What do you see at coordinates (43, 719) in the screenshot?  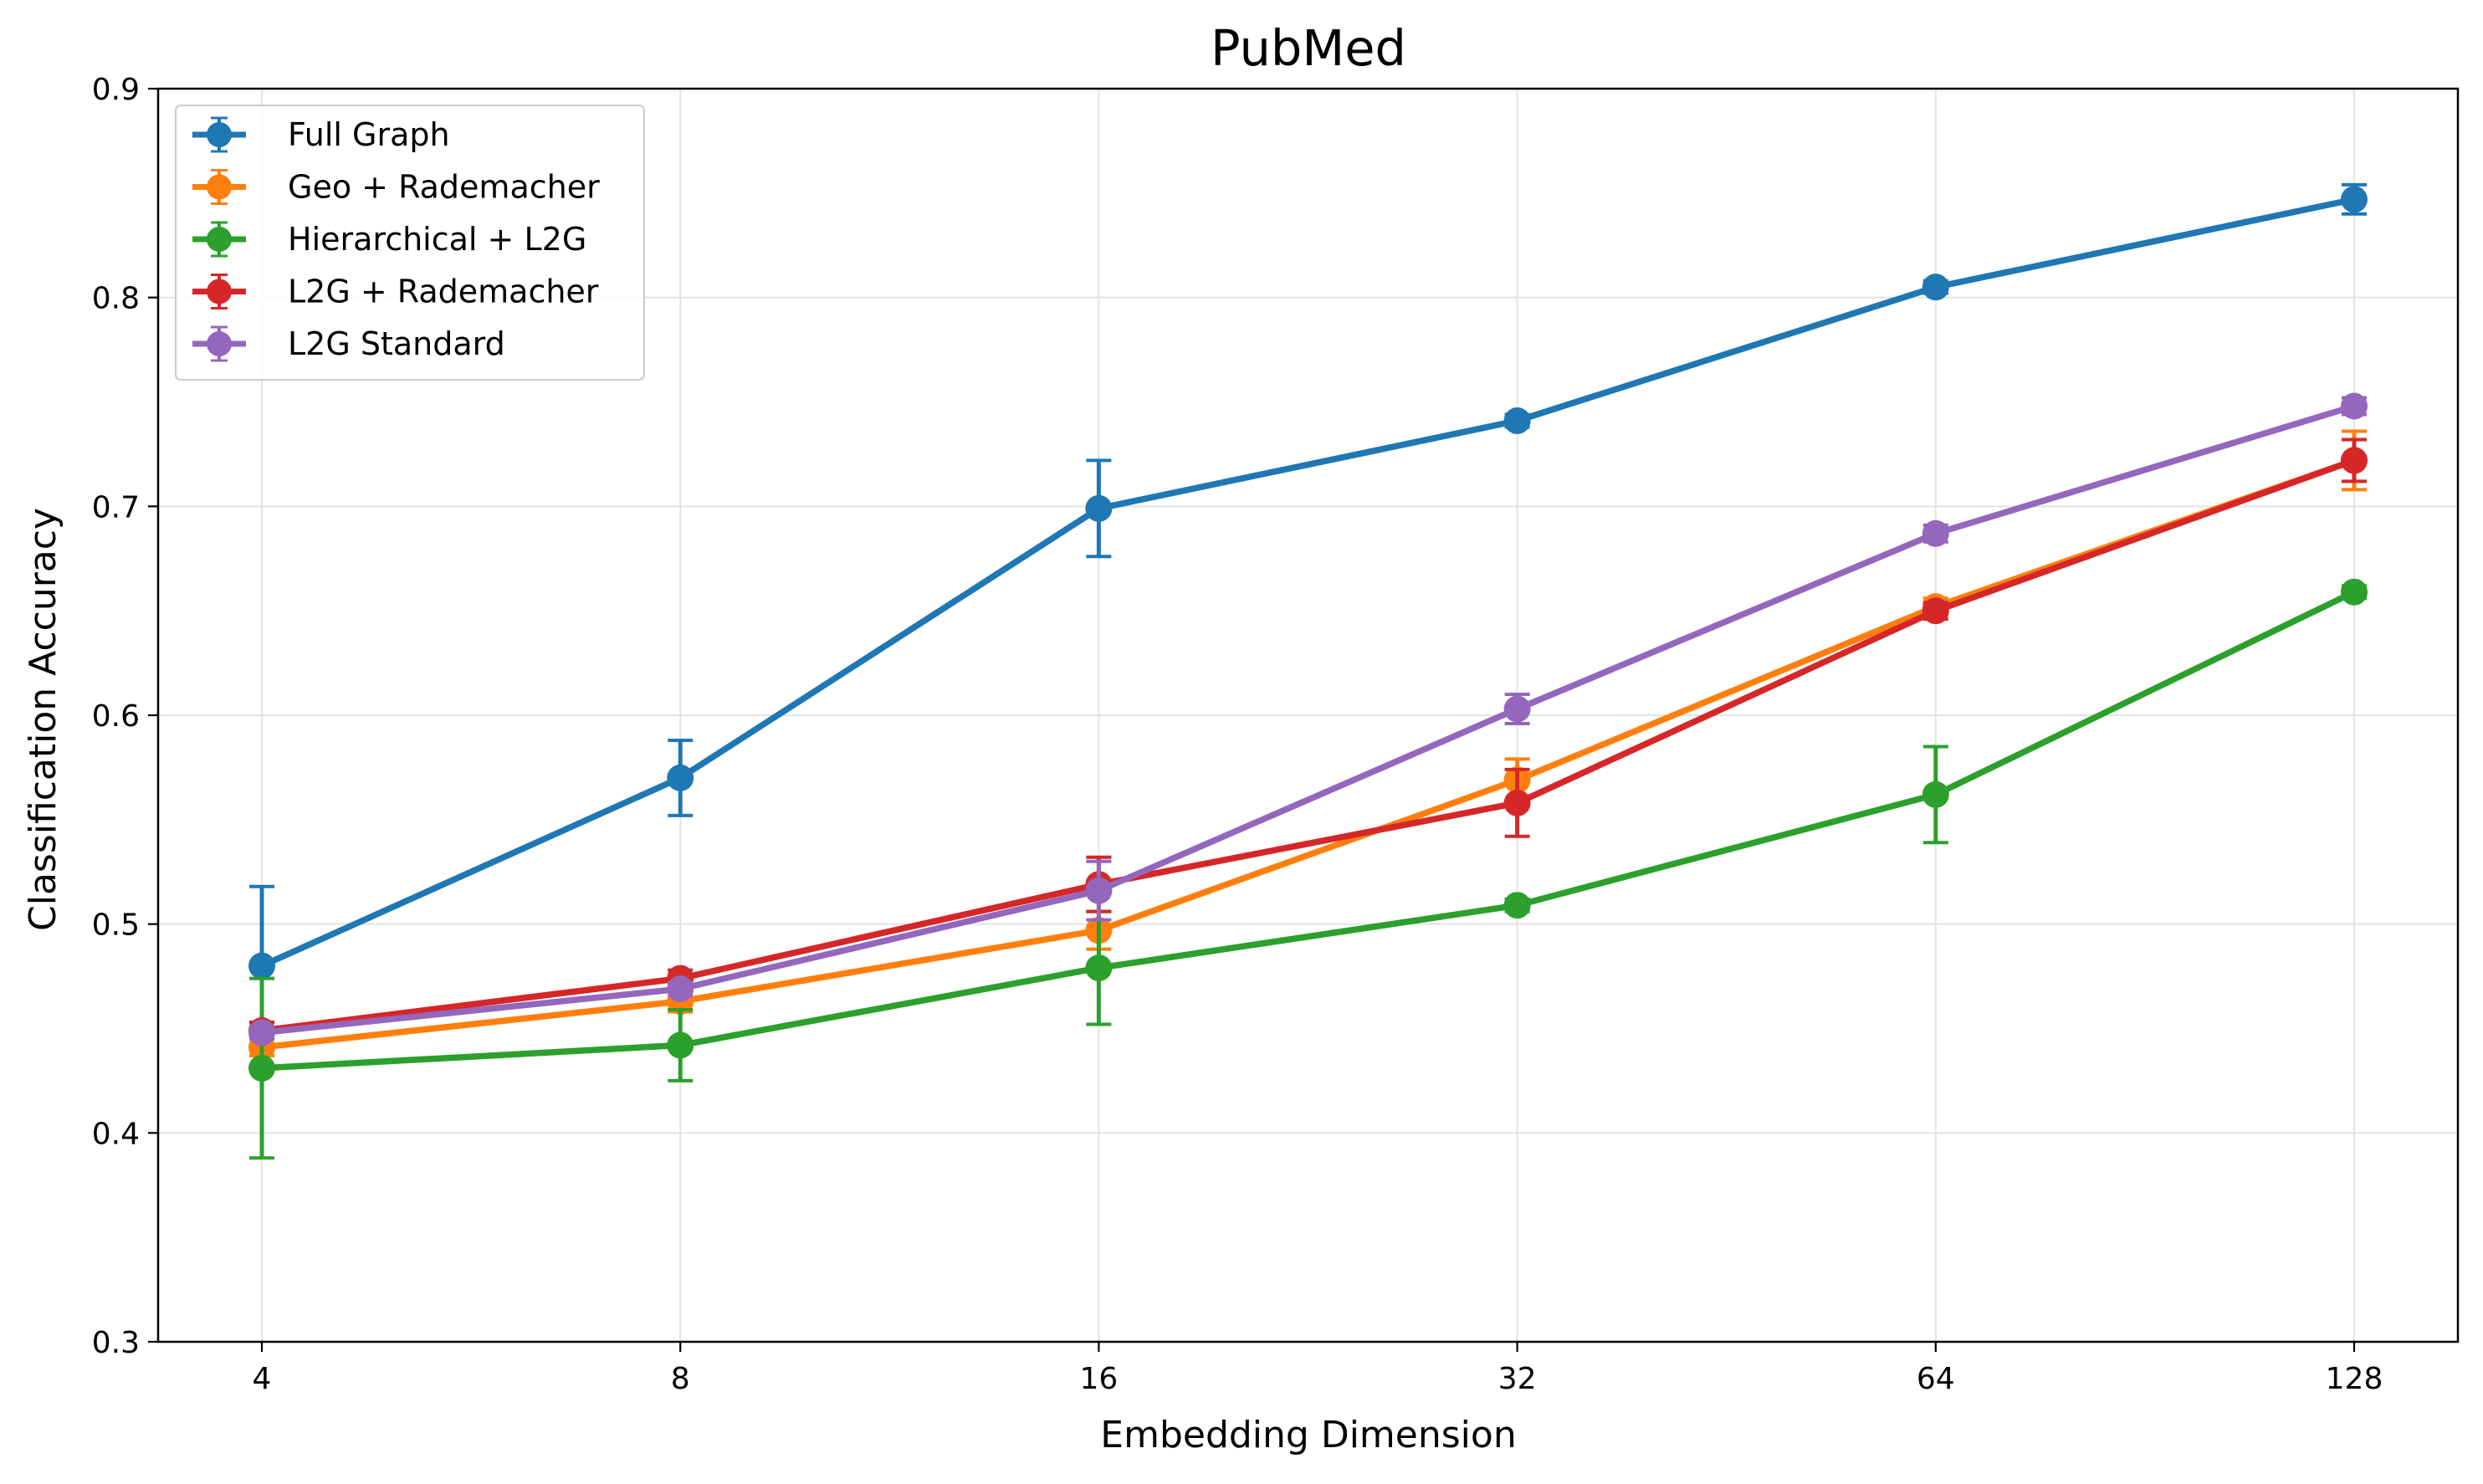 I see `y-axis-label: Classification Accuracy` at bounding box center [43, 719].